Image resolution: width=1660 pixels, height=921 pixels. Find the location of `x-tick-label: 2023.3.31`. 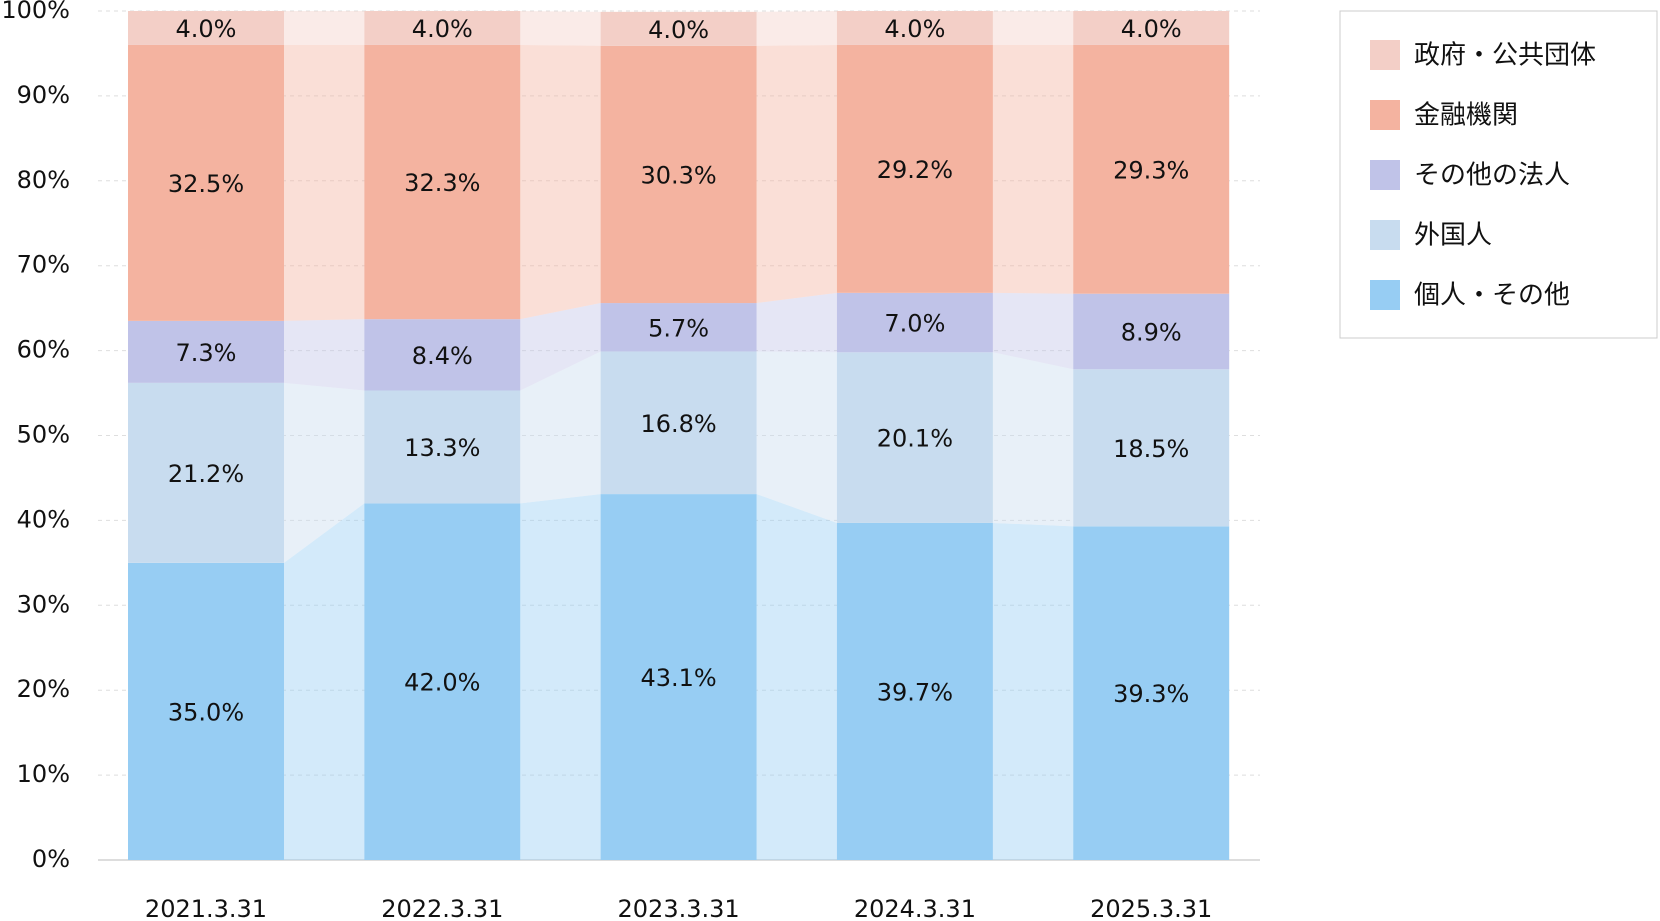

x-tick-label: 2023.3.31 is located at coordinates (679, 908).